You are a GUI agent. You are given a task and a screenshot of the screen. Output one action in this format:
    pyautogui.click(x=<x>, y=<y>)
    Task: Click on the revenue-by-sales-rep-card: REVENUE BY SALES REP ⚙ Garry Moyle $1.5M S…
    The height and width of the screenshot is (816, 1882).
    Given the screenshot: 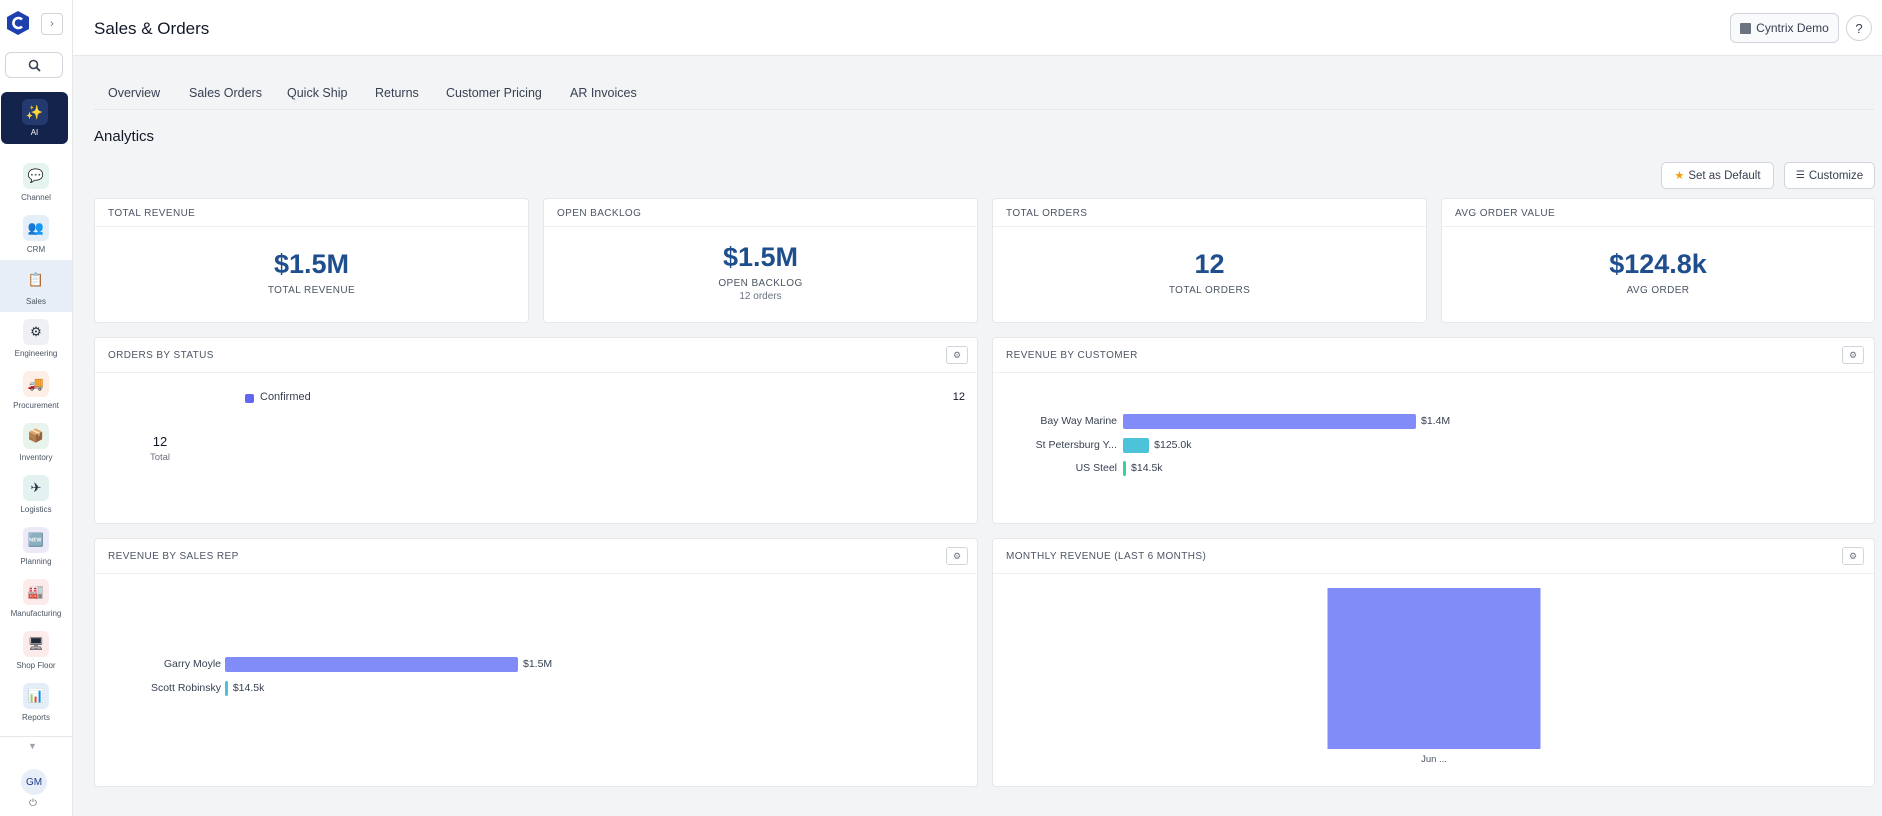 What is the action you would take?
    pyautogui.click(x=536, y=662)
    